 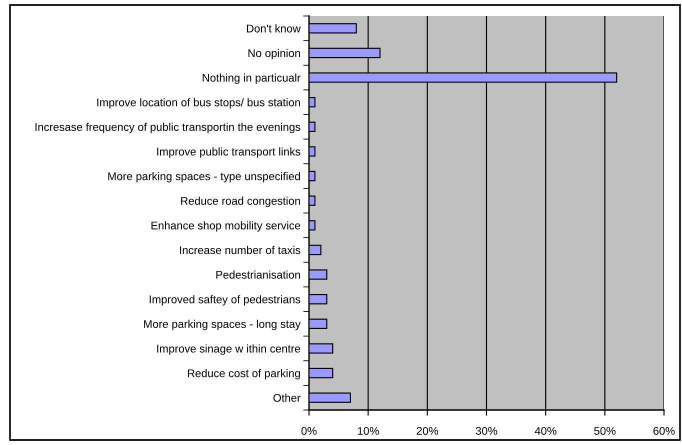 What do you see at coordinates (225, 300) in the screenshot?
I see `y-tick-label: Improved saftey of pedestrians` at bounding box center [225, 300].